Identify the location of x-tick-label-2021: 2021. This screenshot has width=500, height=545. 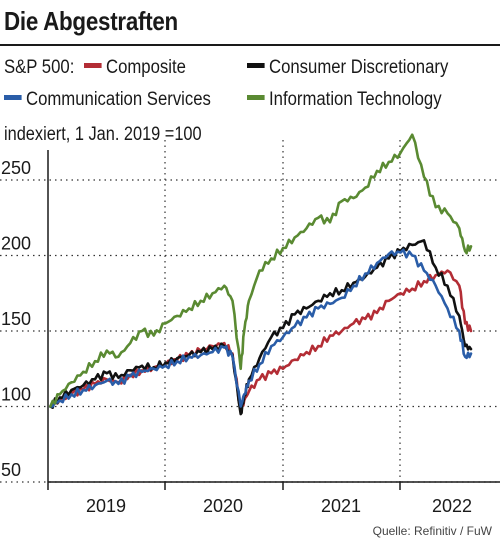
(341, 506).